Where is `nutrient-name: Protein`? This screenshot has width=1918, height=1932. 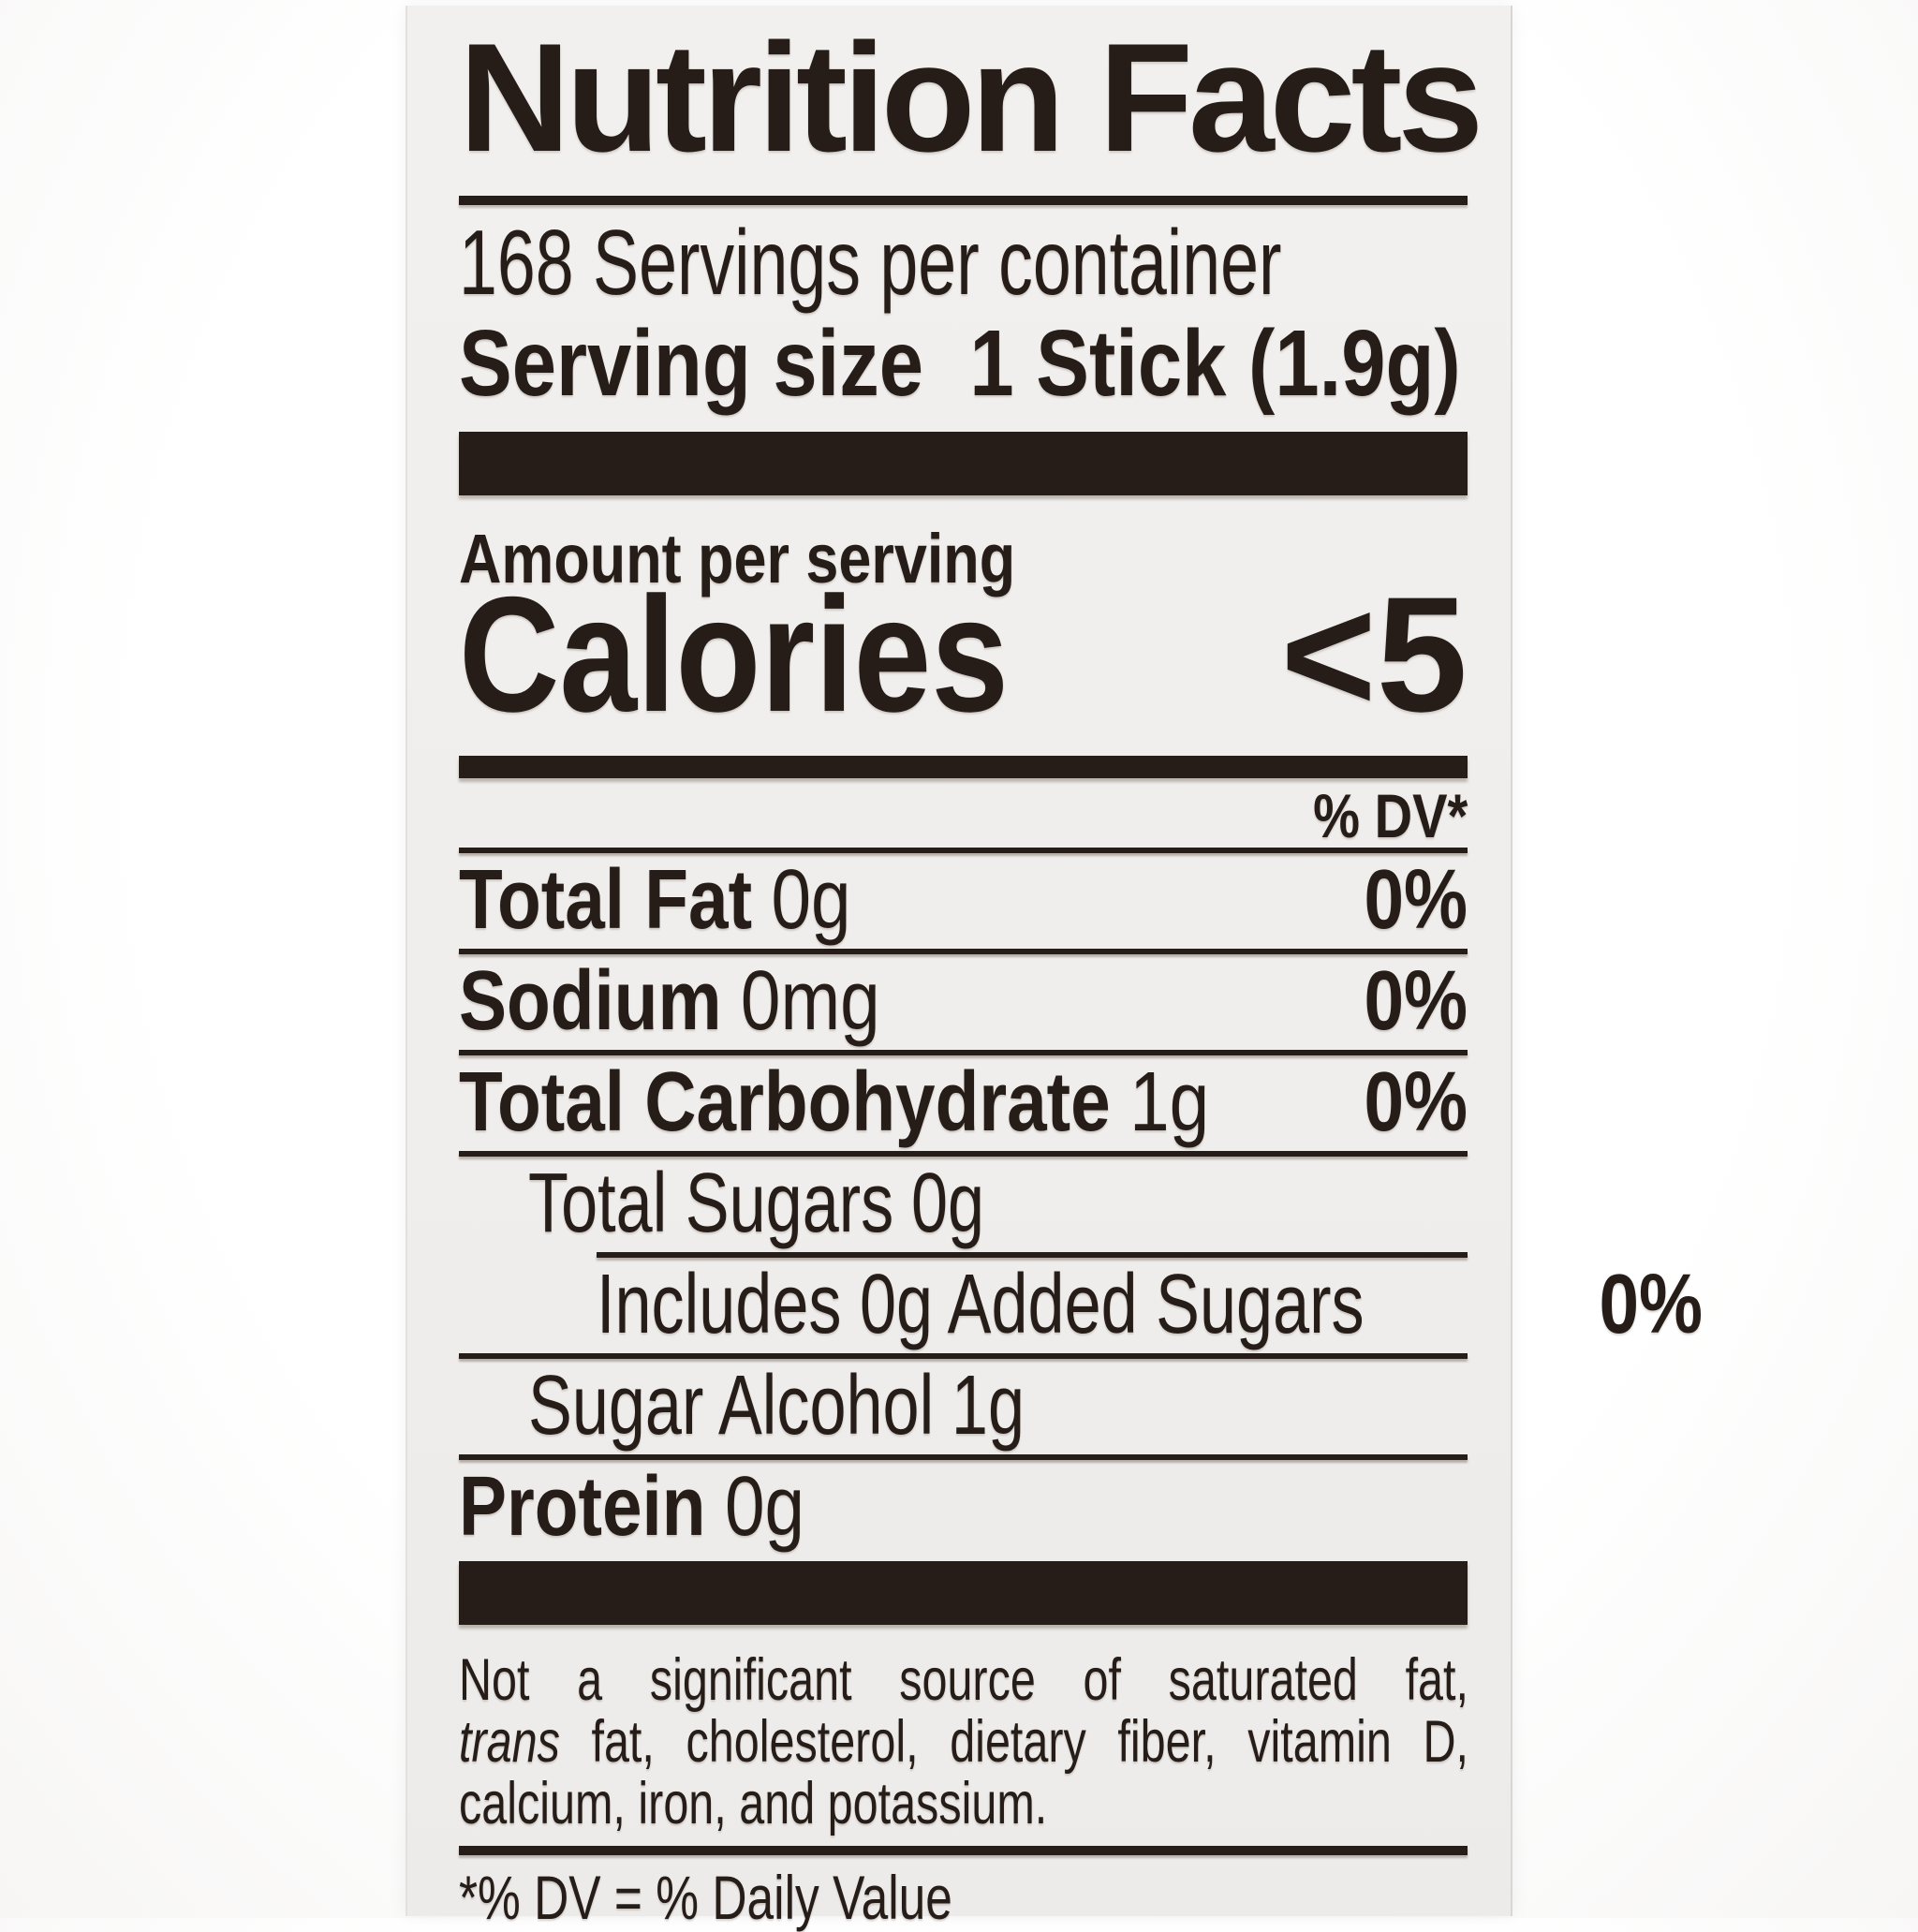 nutrient-name: Protein is located at coordinates (582, 1506).